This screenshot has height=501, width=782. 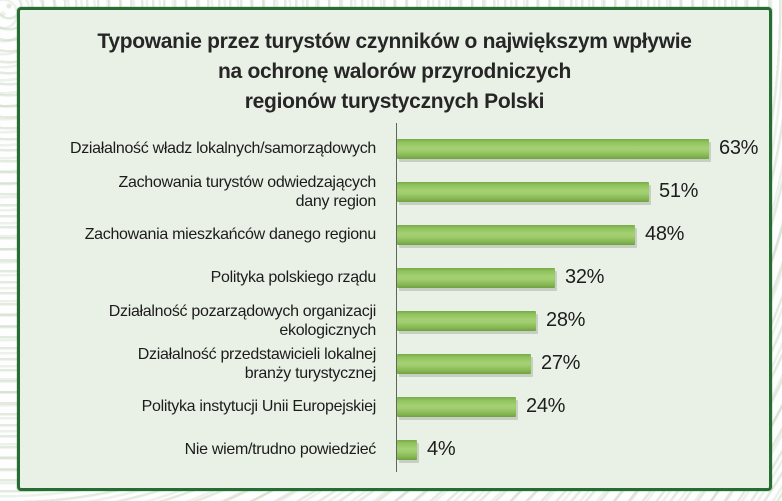 I want to click on bar-track: 4%, so click(x=579, y=449).